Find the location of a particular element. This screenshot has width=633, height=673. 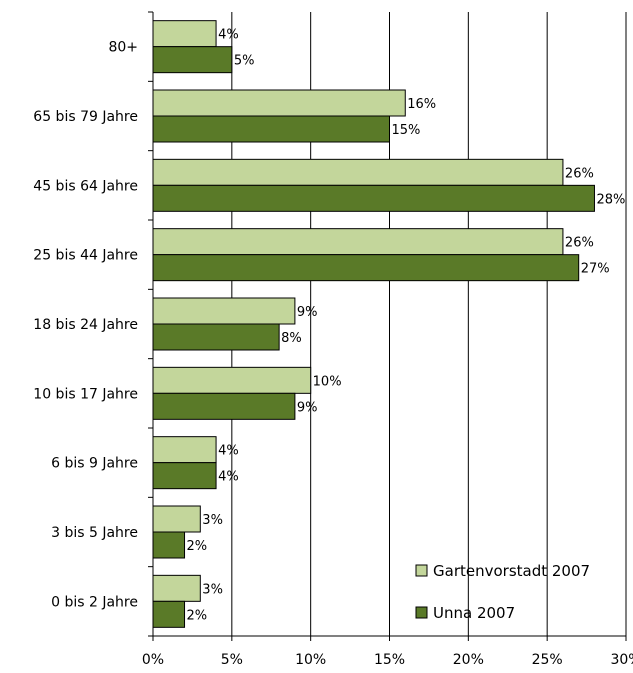

x-tick-label: 0% is located at coordinates (153, 660).